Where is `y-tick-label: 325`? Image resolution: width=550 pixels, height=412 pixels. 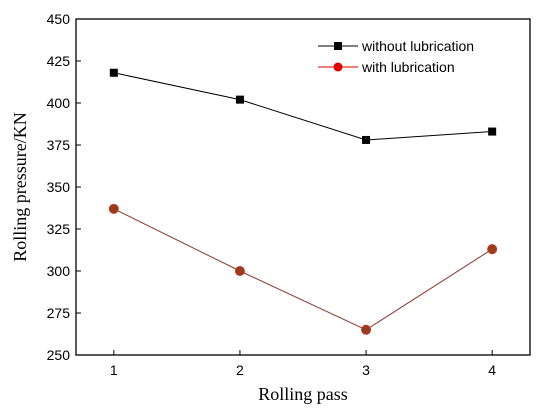 y-tick-label: 325 is located at coordinates (59, 229).